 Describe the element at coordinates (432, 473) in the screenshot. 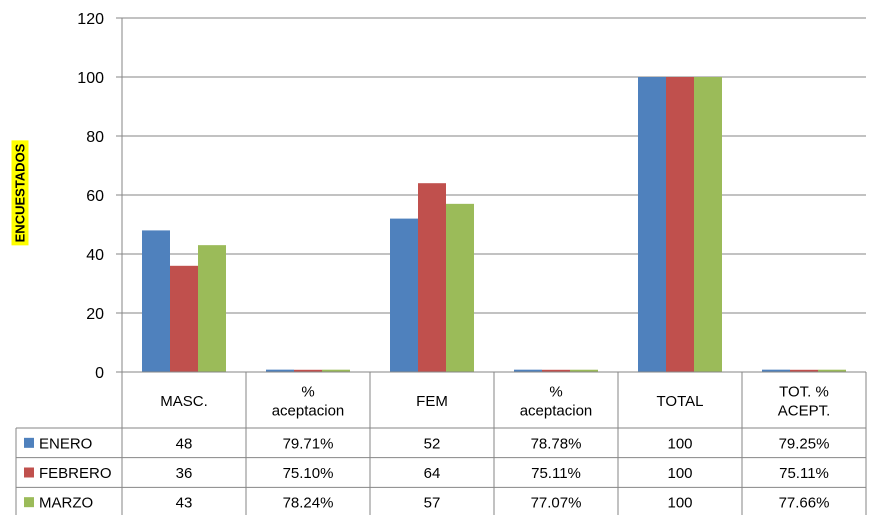

I see `table-cell: 64` at that location.